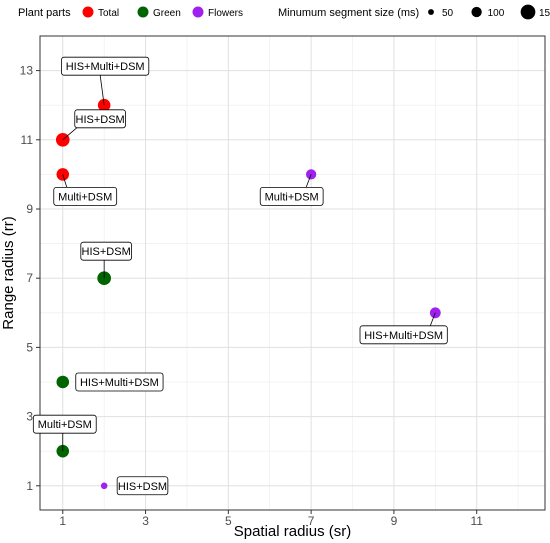 The image size is (550, 543). What do you see at coordinates (44, 13) in the screenshot?
I see `color-legend-title: Plant parts` at bounding box center [44, 13].